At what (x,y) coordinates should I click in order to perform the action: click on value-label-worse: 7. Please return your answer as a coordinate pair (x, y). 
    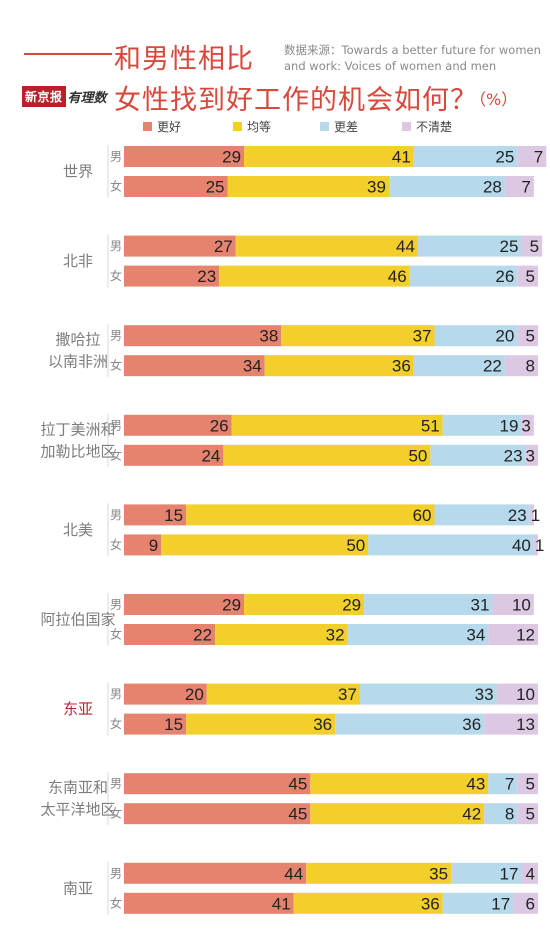
    Looking at the image, I should click on (509, 784).